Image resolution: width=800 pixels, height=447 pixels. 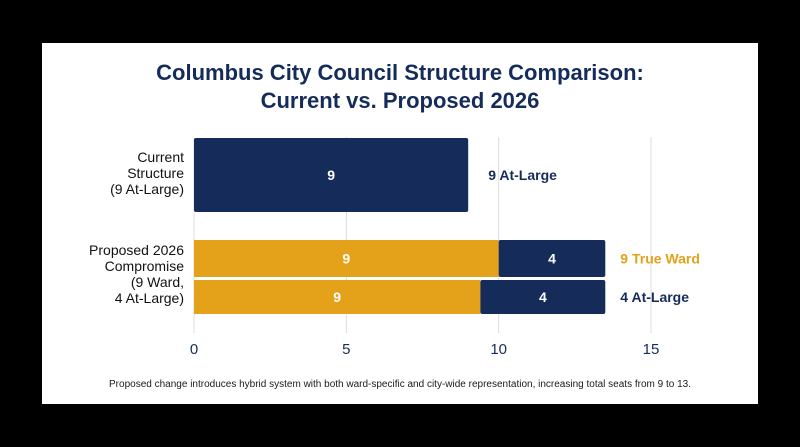 What do you see at coordinates (147, 173) in the screenshot?
I see `category-label: Current Structure (9 At-Large)` at bounding box center [147, 173].